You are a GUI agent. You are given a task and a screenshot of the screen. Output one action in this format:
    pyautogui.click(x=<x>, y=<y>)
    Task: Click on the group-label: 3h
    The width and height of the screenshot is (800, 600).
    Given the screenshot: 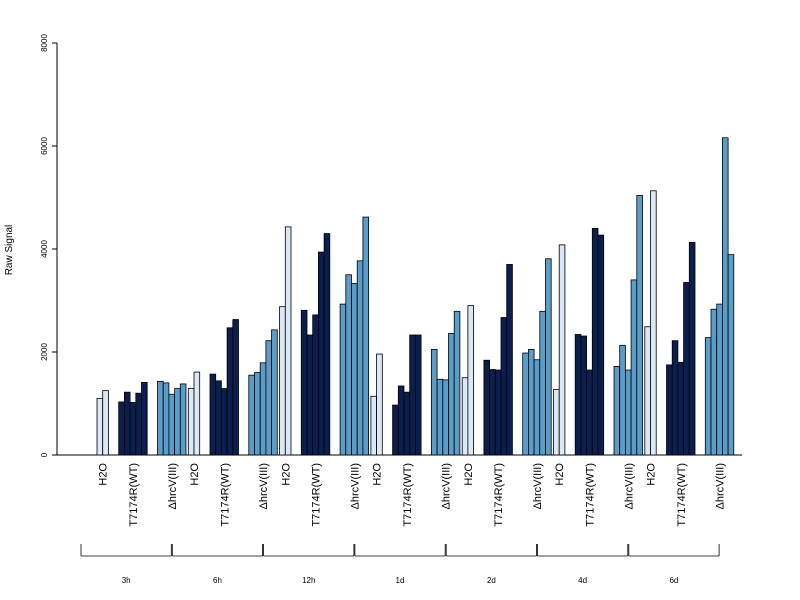 What is the action you would take?
    pyautogui.click(x=126, y=580)
    